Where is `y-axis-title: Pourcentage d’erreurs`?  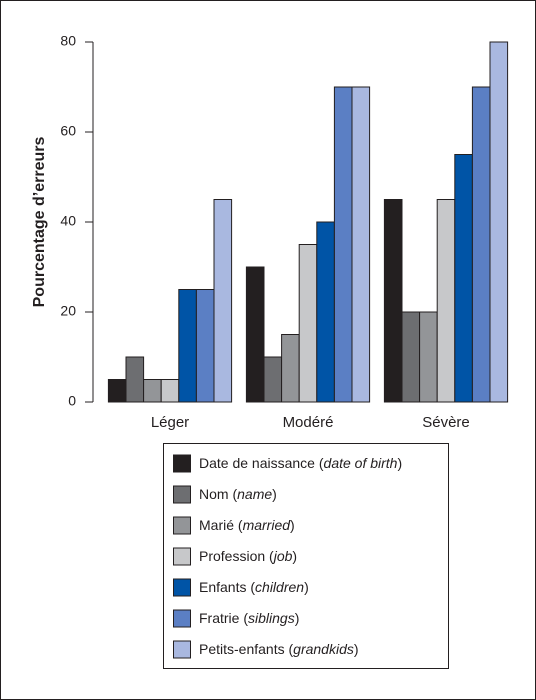
y-axis-title: Pourcentage d’erreurs is located at coordinates (39, 222).